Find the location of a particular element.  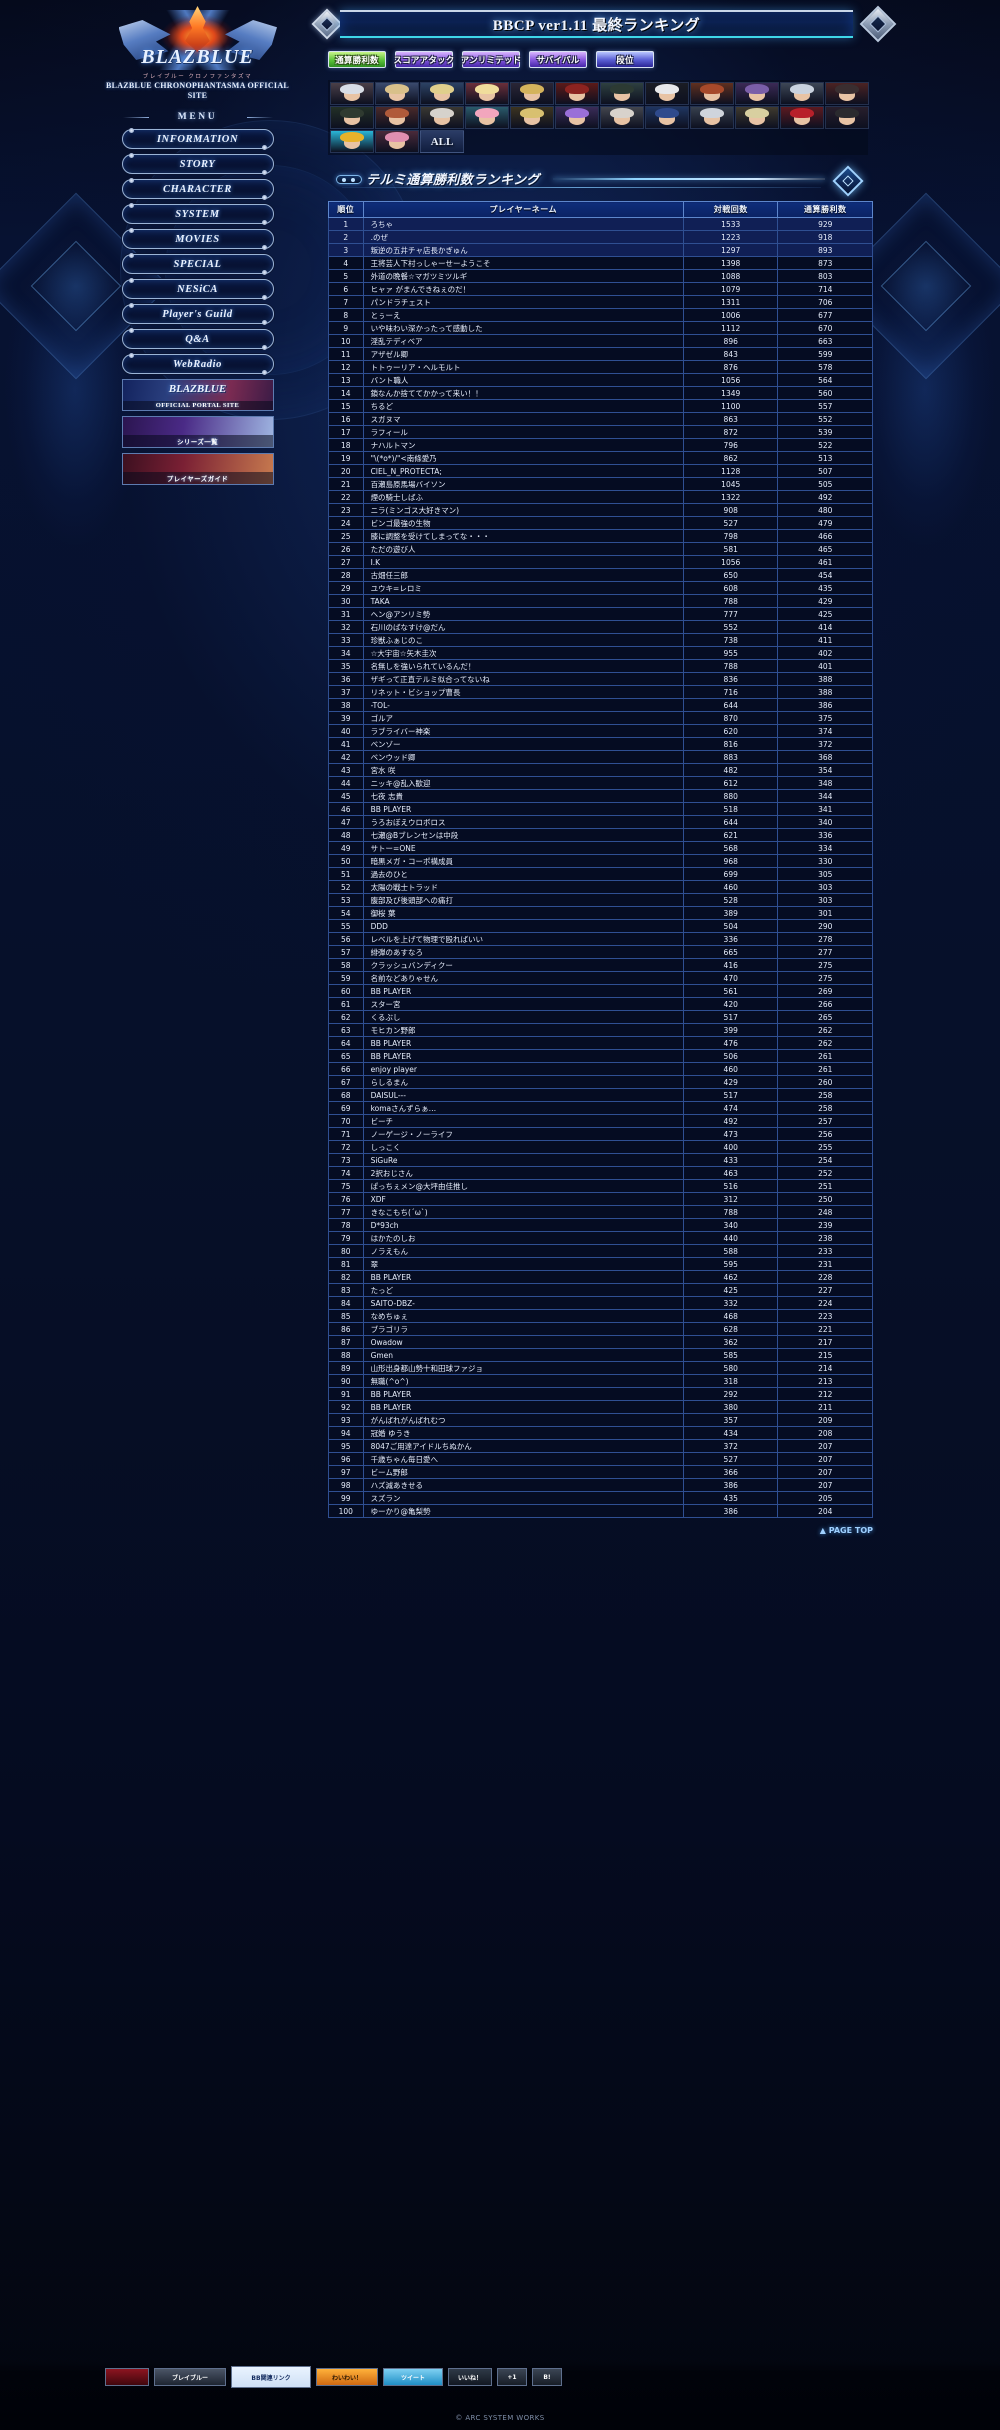

sidebar-item-system: SYSTEM is located at coordinates (197, 214).